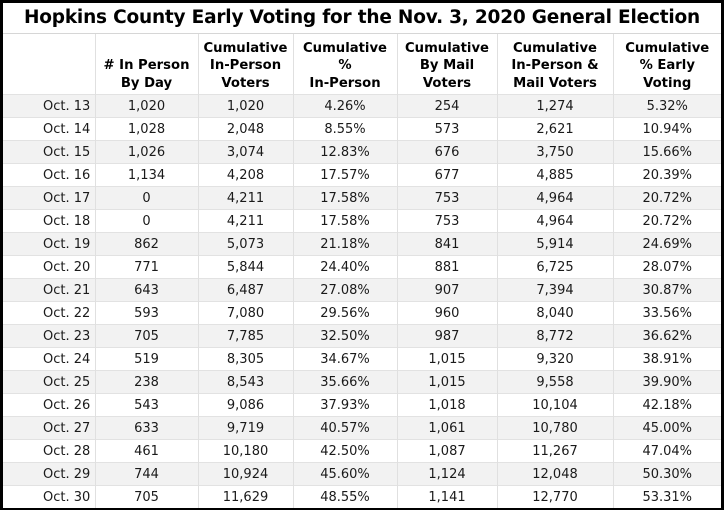 Image resolution: width=724 pixels, height=510 pixels. Describe the element at coordinates (446, 405) in the screenshot. I see `cumulative-by-mail-cell: 1,018` at that location.